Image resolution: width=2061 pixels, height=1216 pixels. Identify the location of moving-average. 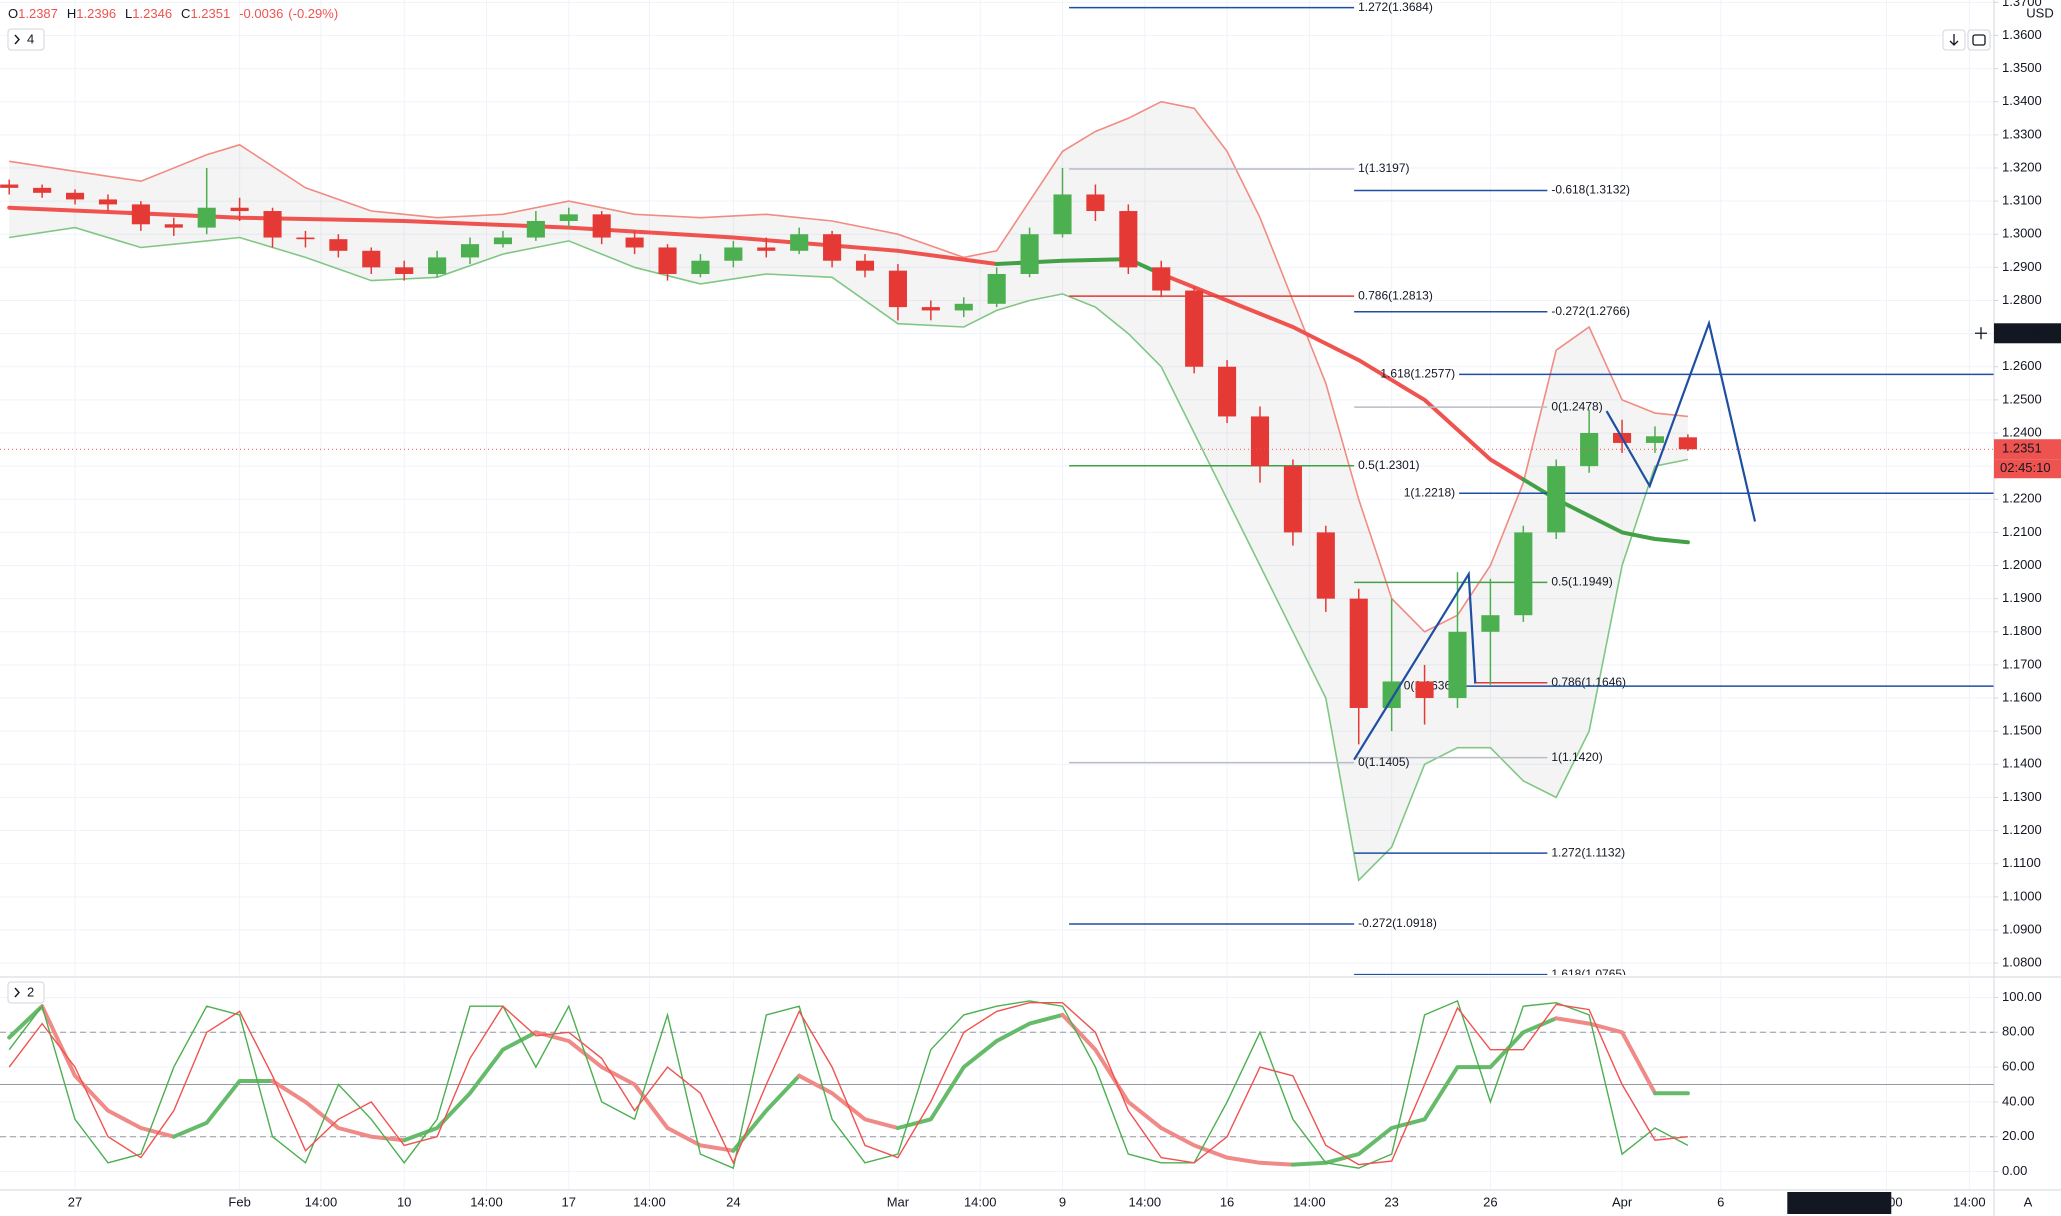
(1079, 266).